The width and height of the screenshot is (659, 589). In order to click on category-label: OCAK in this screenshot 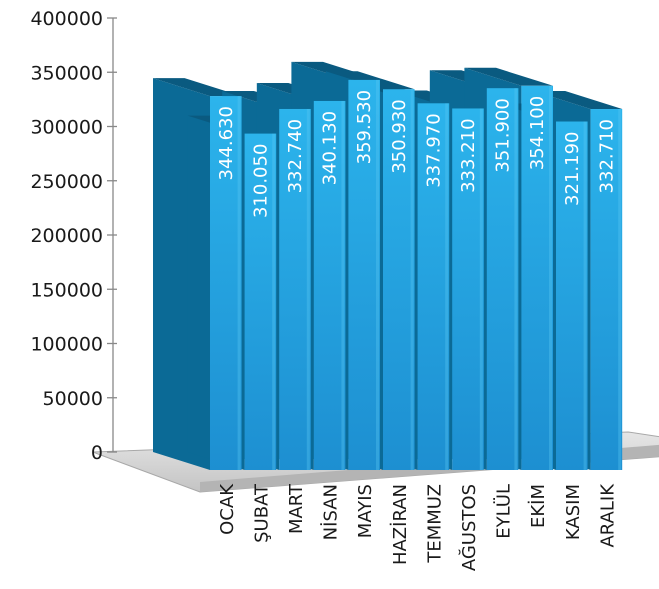, I will do `click(227, 509)`.